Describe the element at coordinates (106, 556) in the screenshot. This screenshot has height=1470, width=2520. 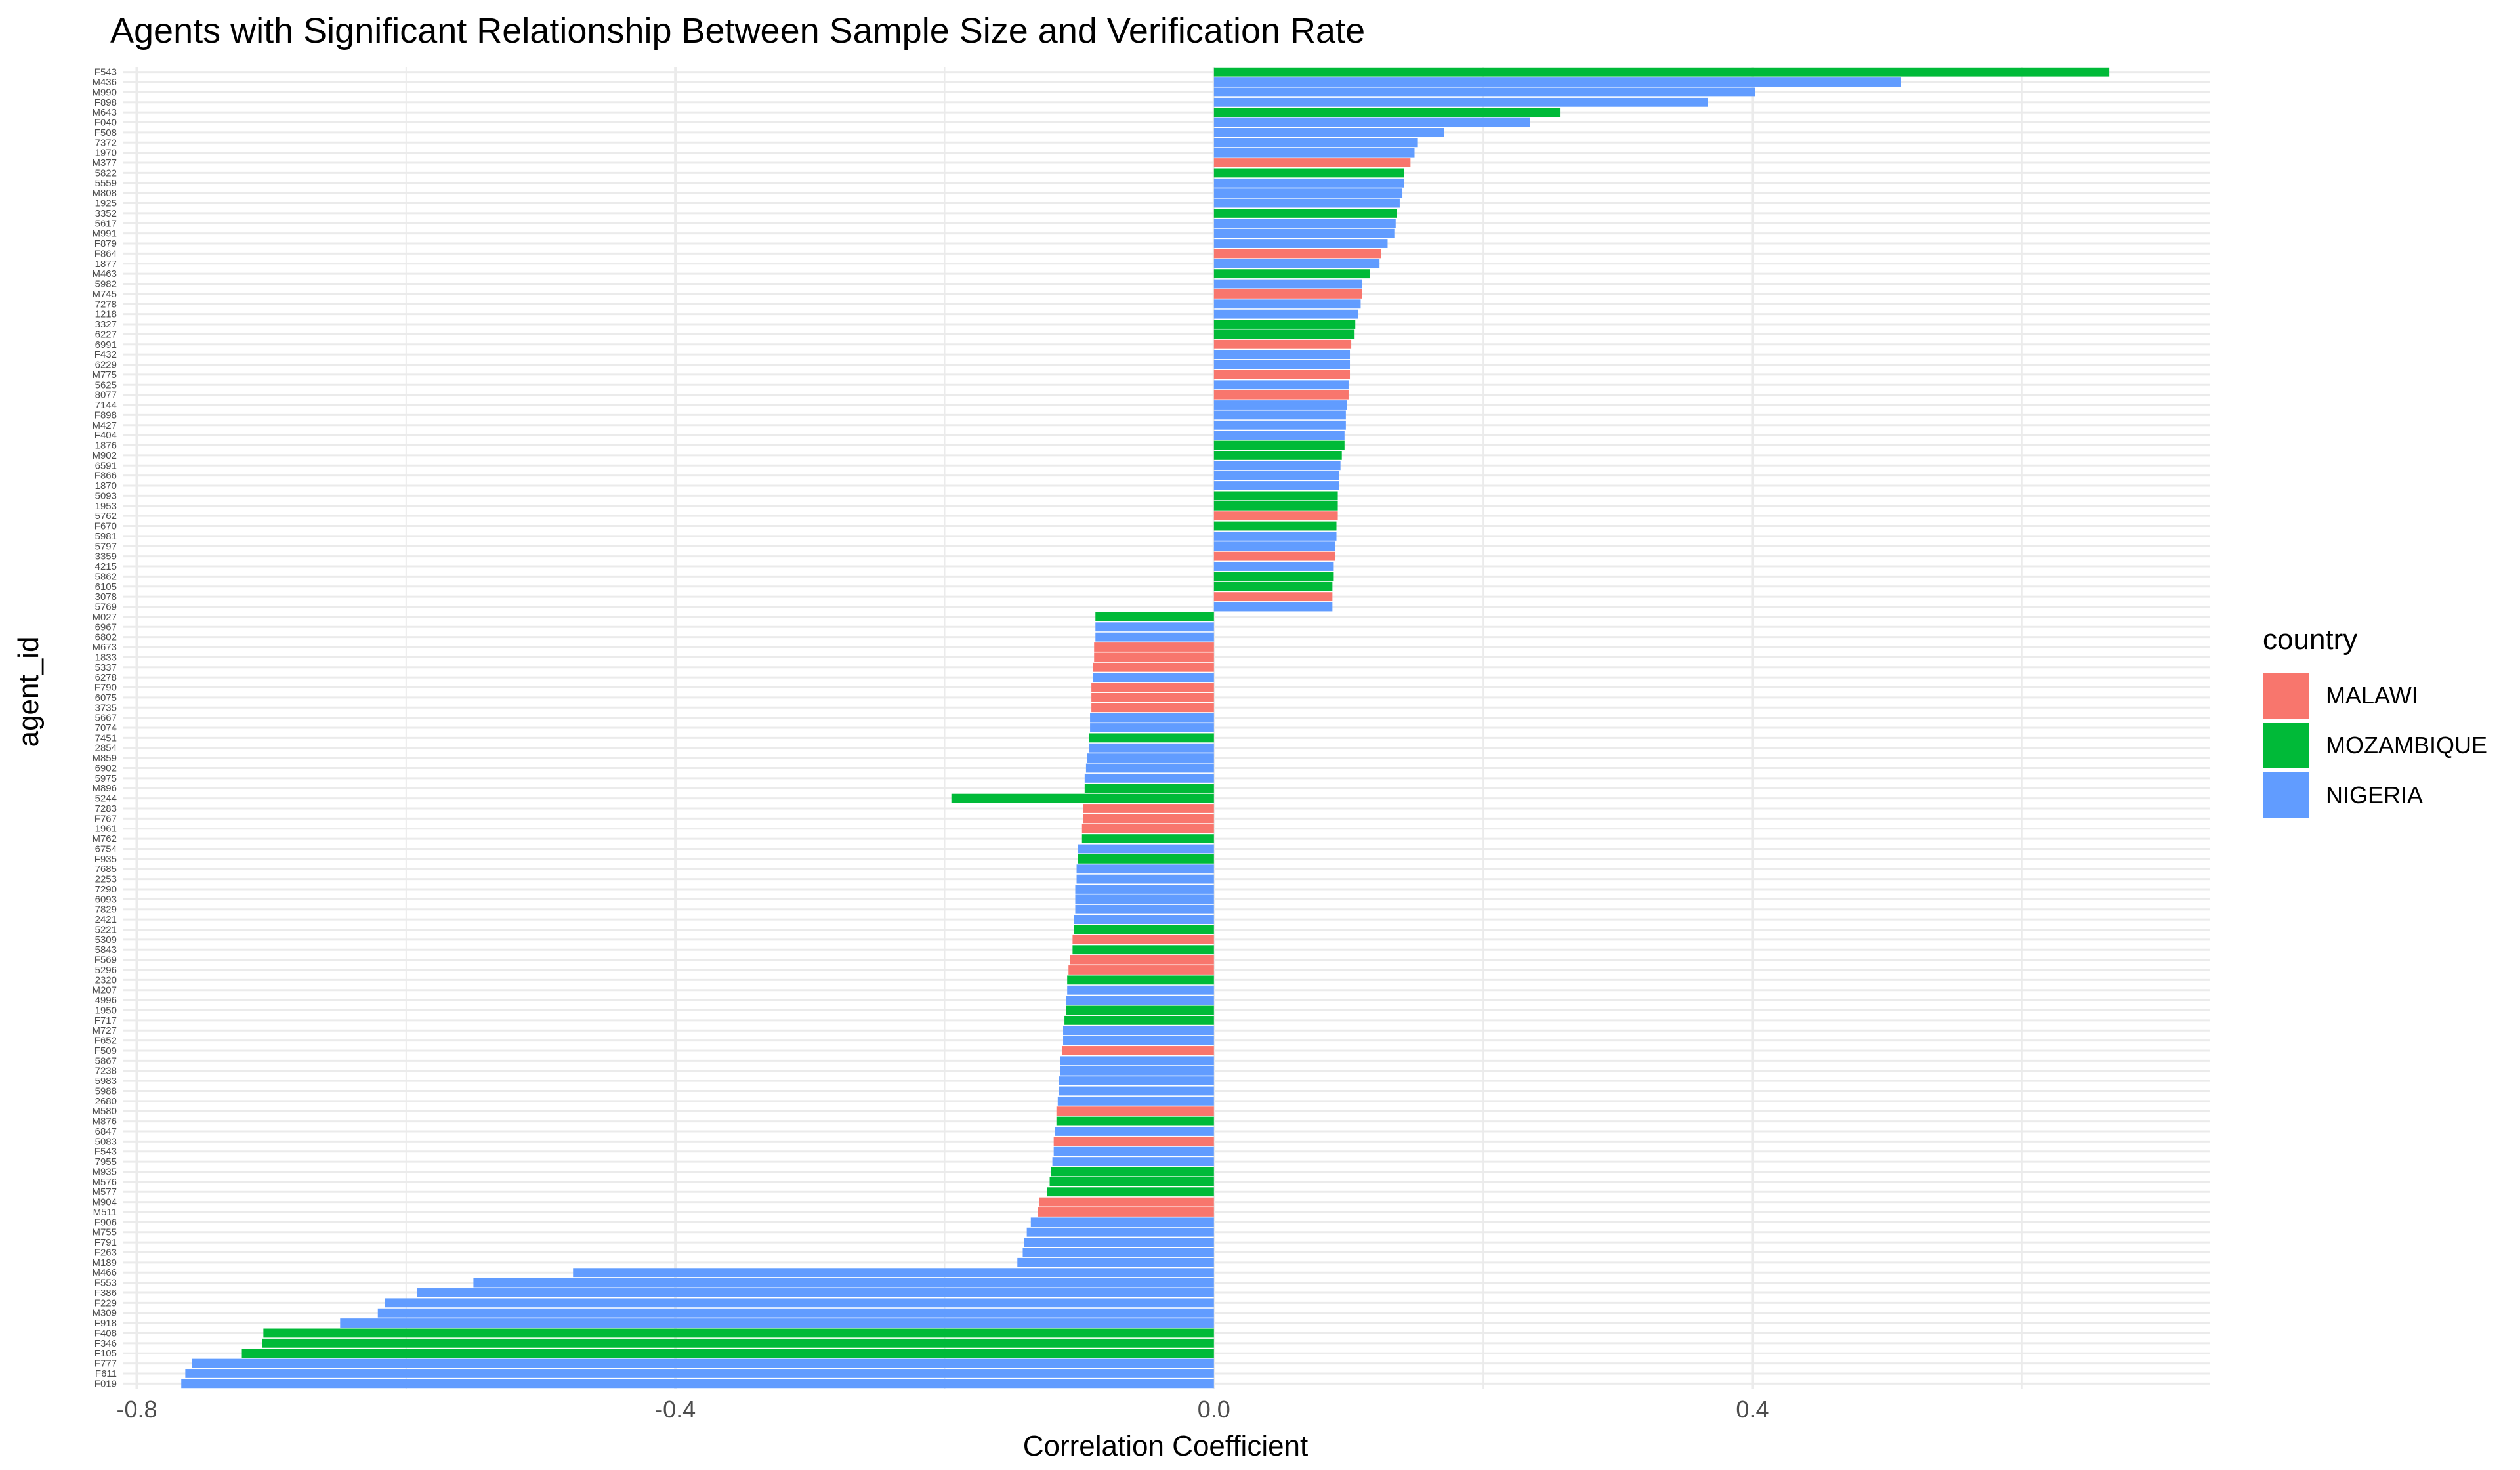
I see `y-tick-label: 3359` at that location.